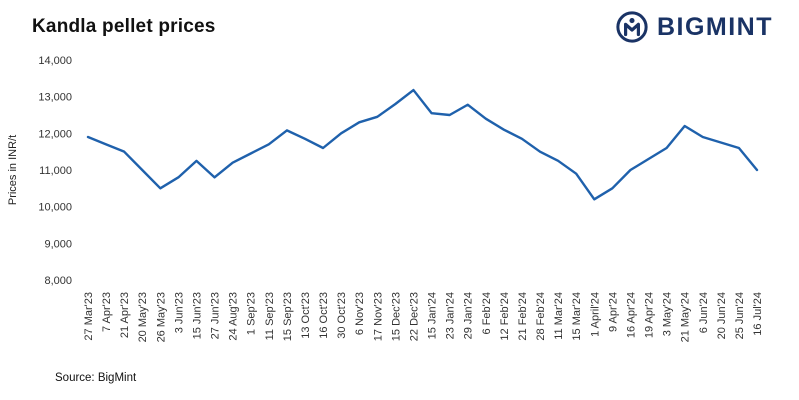  What do you see at coordinates (451, 315) in the screenshot?
I see `x-tick-label: 23 Jan'24` at bounding box center [451, 315].